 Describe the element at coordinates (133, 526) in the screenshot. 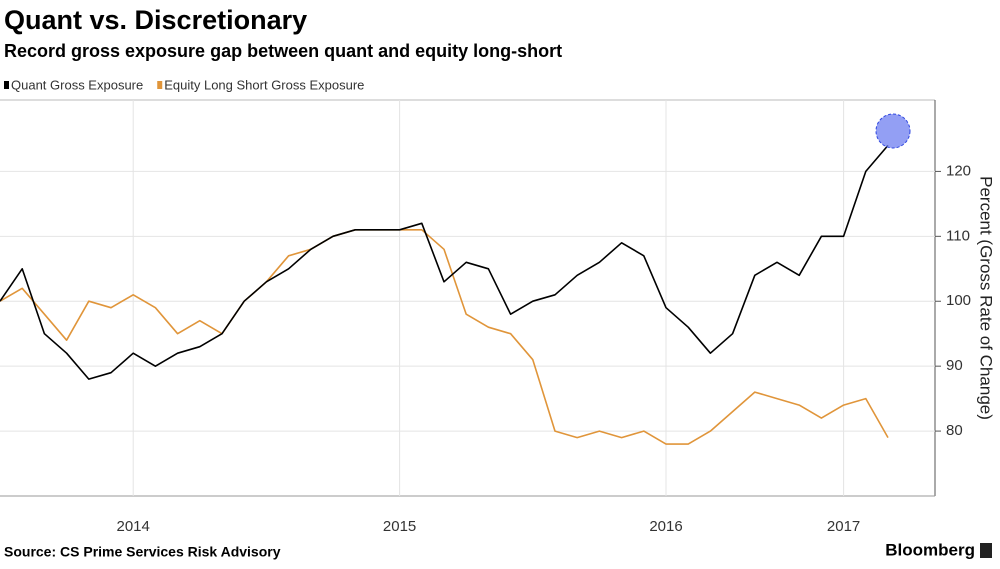

I see `x-tick-label: 2014` at that location.